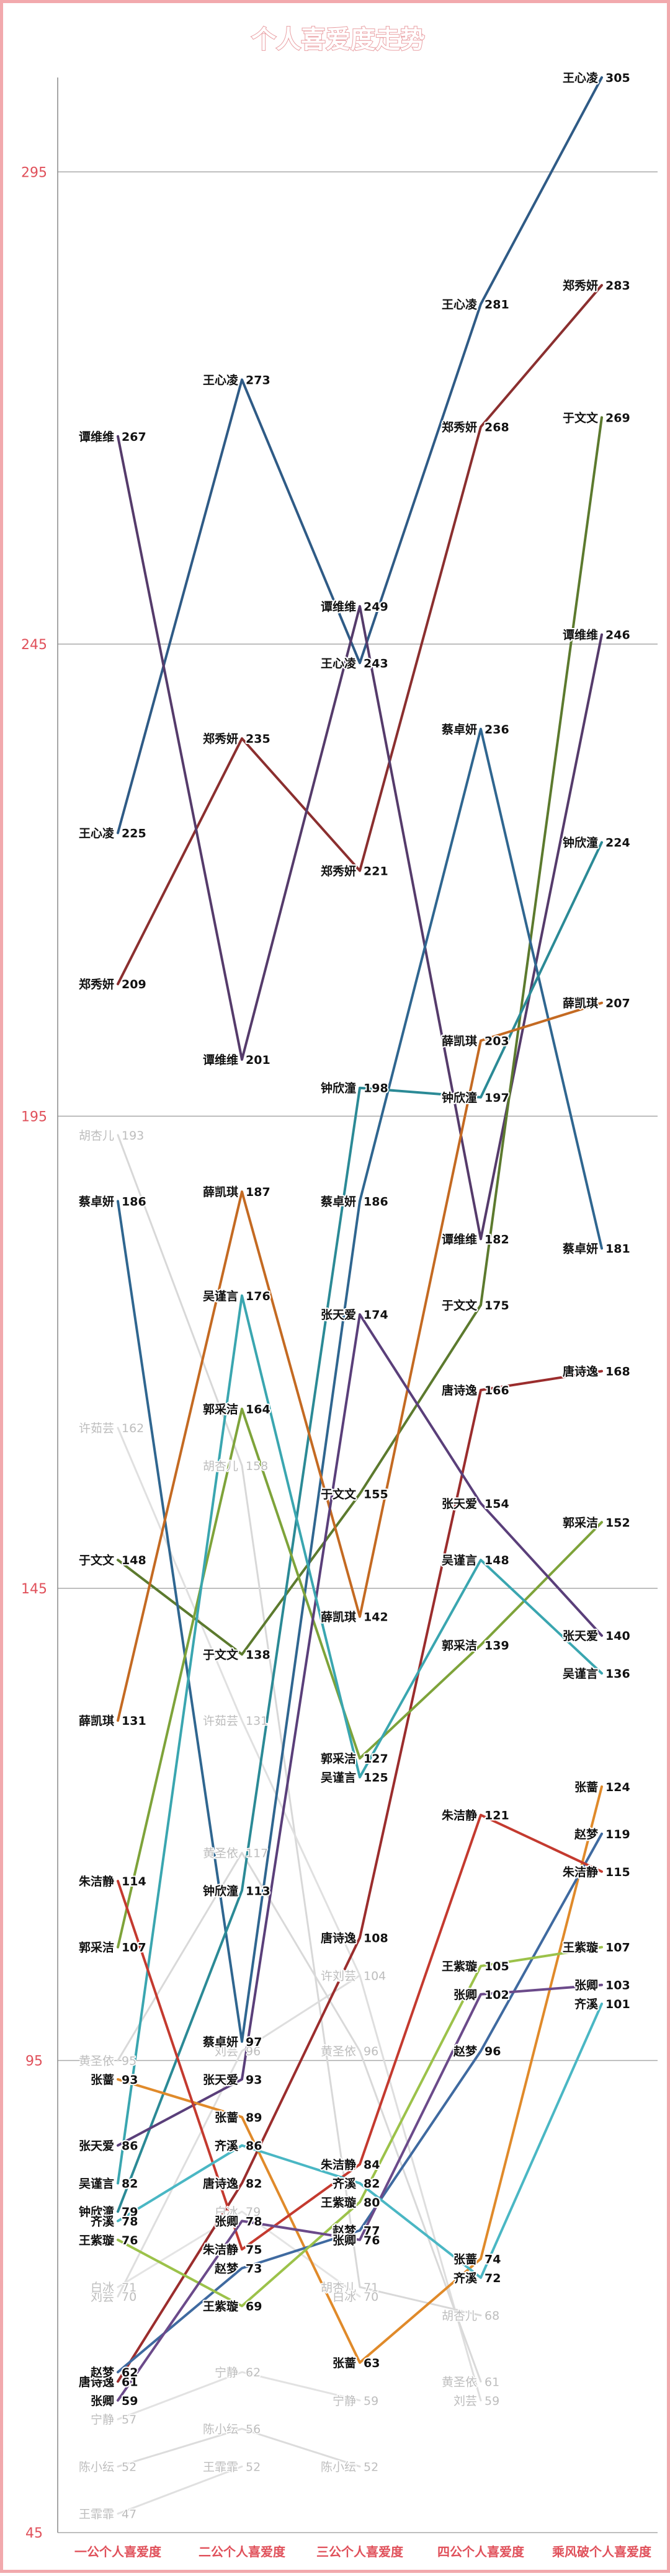 The width and height of the screenshot is (670, 2576). I want to click on point-label-value: 71, so click(129, 2288).